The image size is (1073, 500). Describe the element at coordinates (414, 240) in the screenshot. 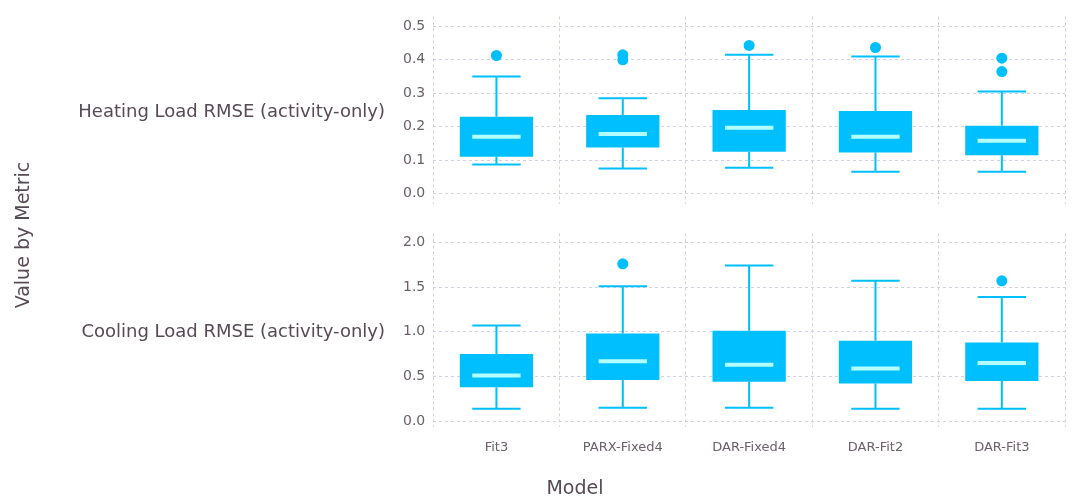

I see `y-tick-label: 2.0` at that location.